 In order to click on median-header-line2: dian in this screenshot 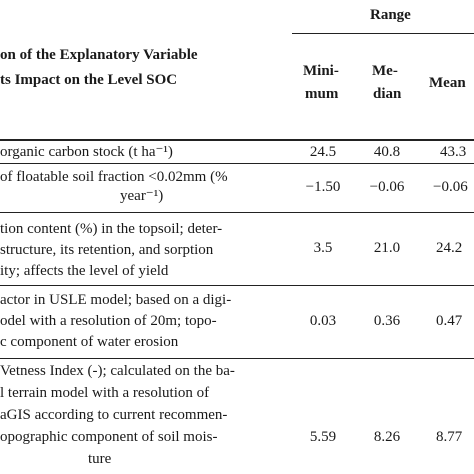, I will do `click(387, 94)`.